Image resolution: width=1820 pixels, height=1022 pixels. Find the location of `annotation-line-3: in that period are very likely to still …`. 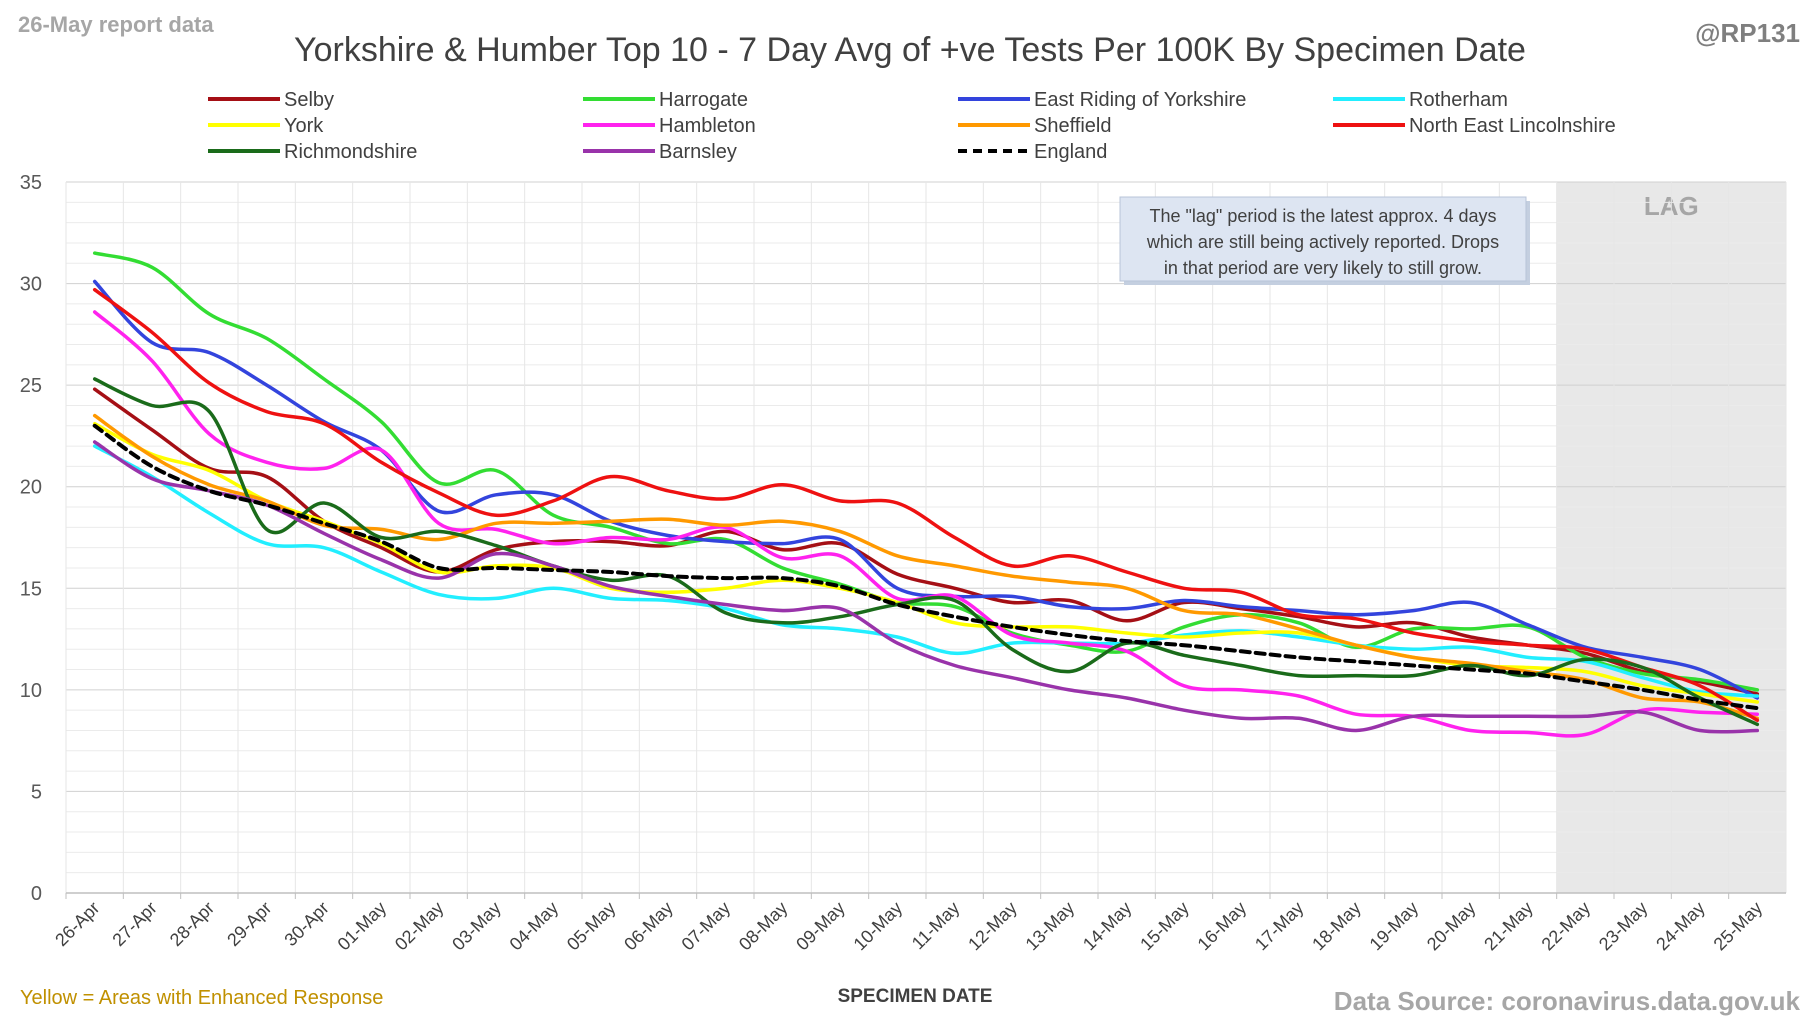

annotation-line-3: in that period are very likely to still … is located at coordinates (1323, 268).